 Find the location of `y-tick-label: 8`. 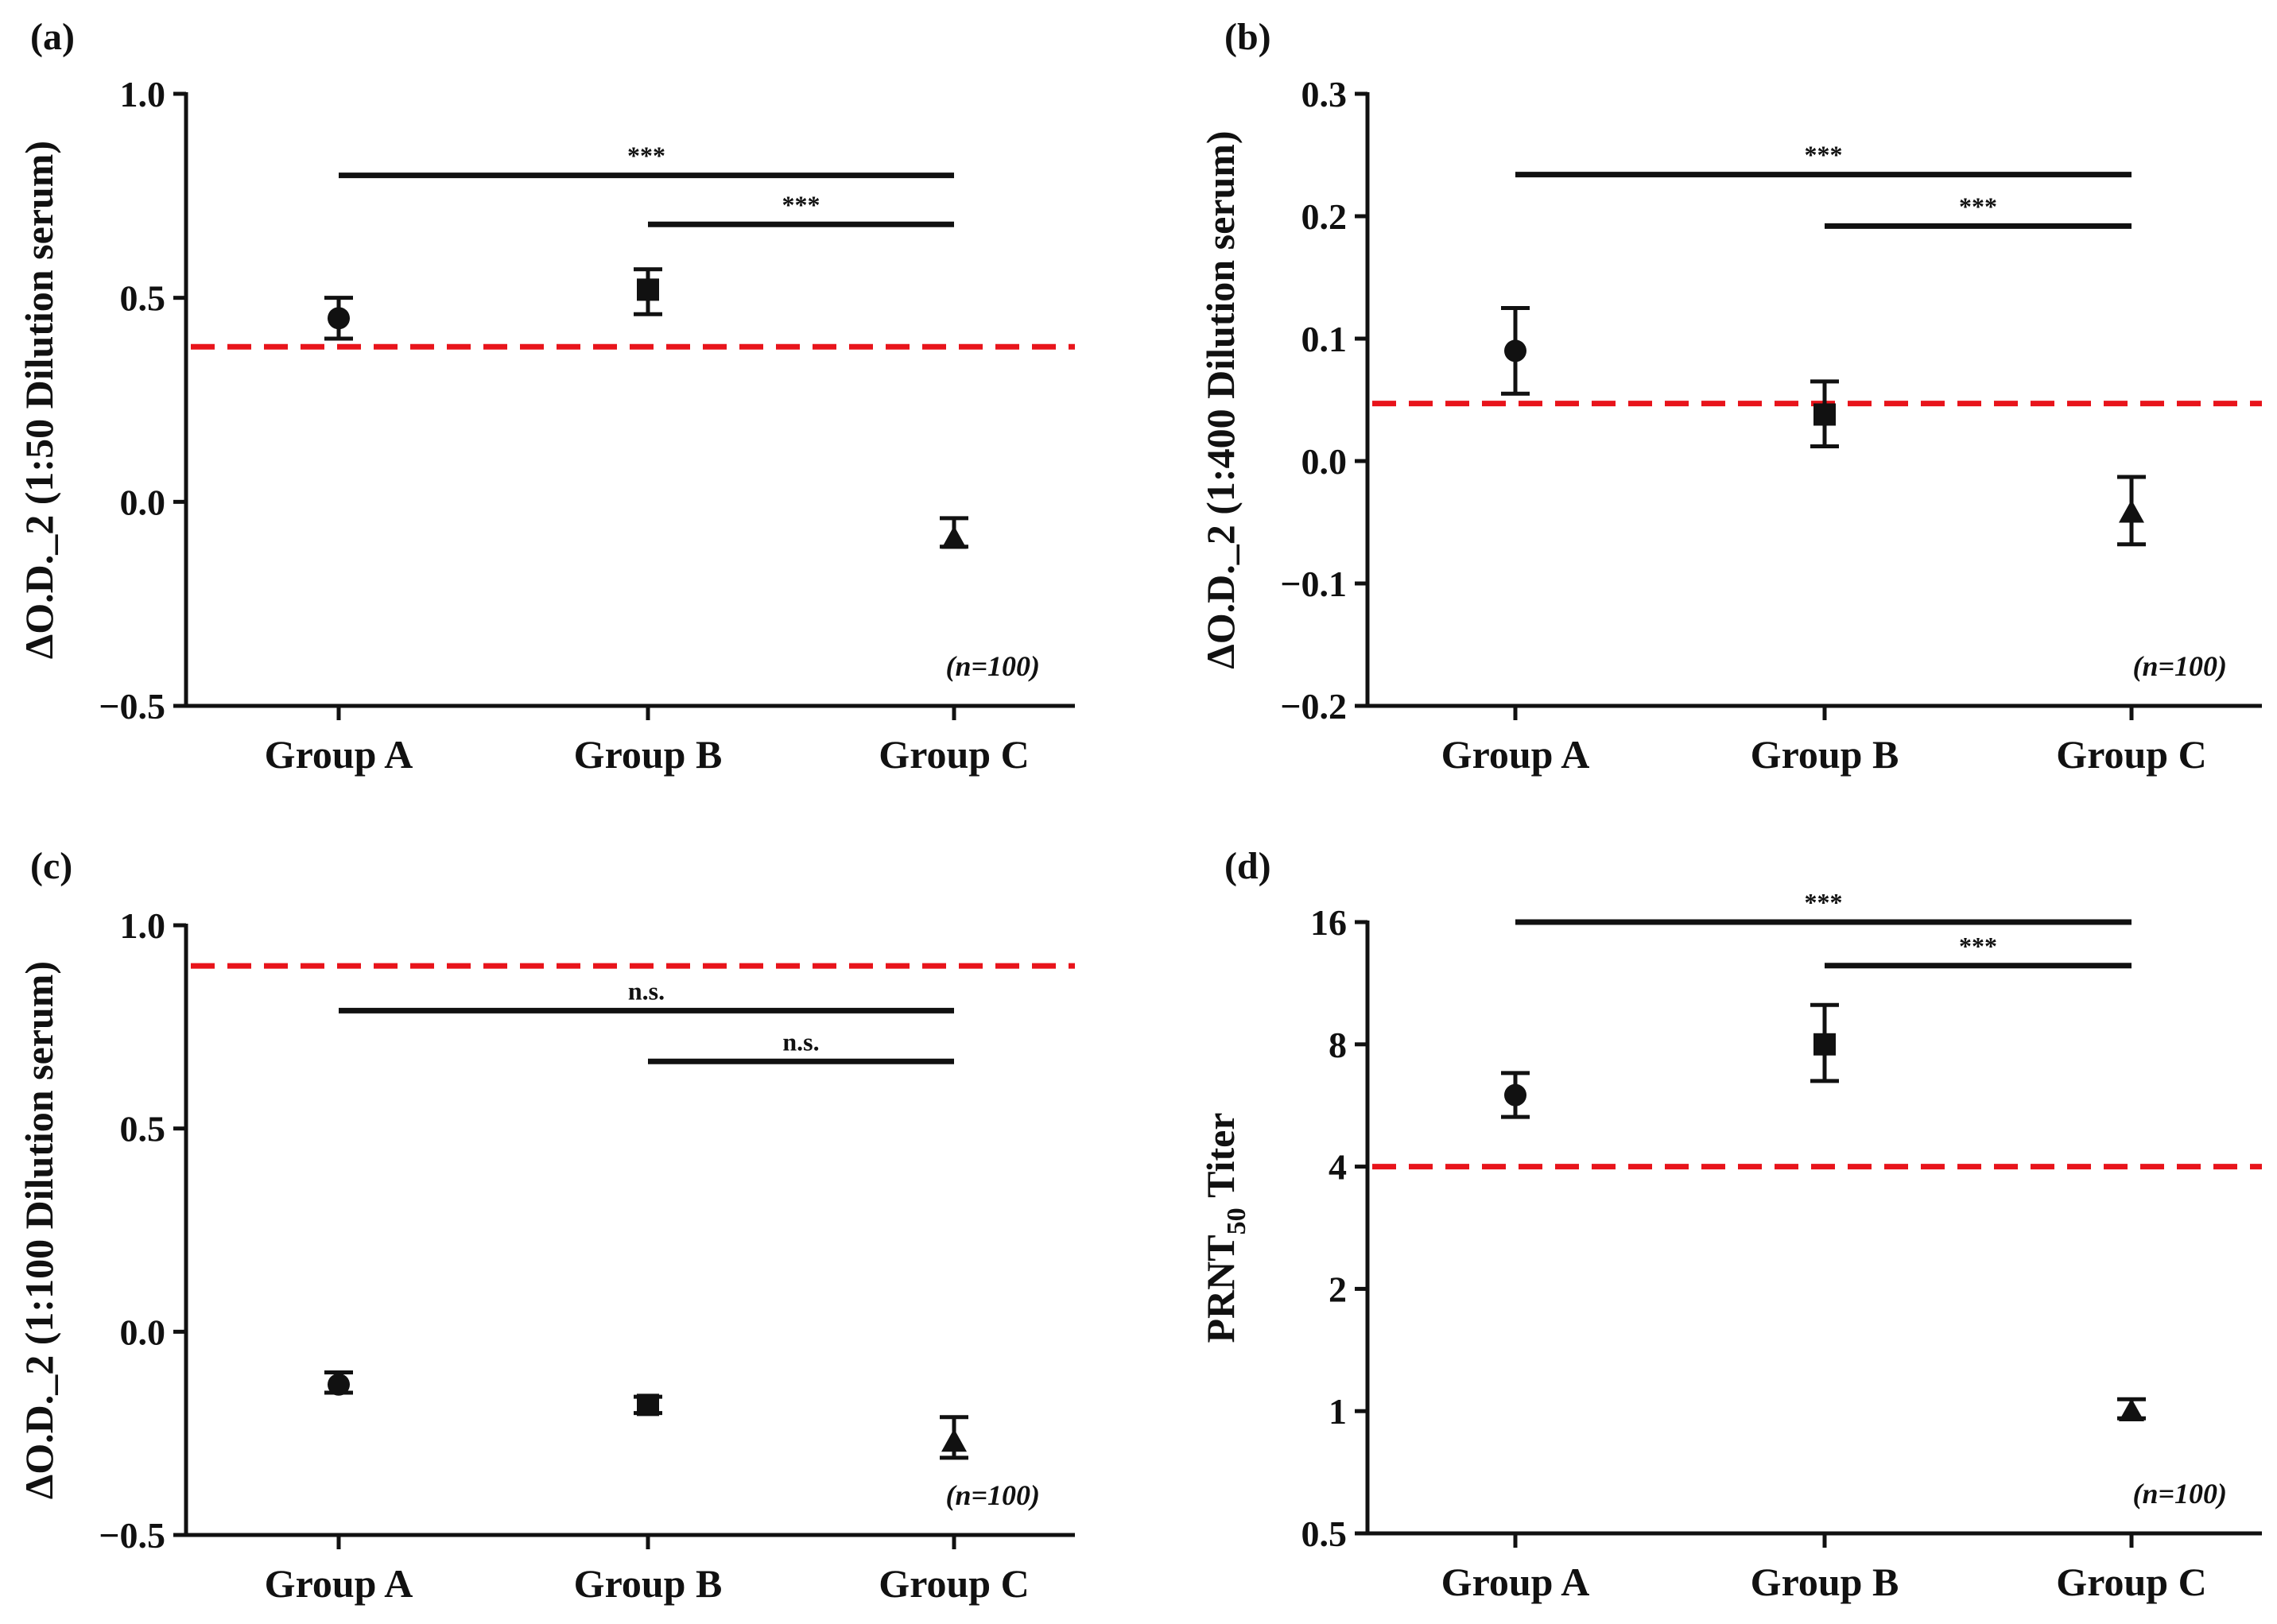

y-tick-label: 8 is located at coordinates (1338, 1045).